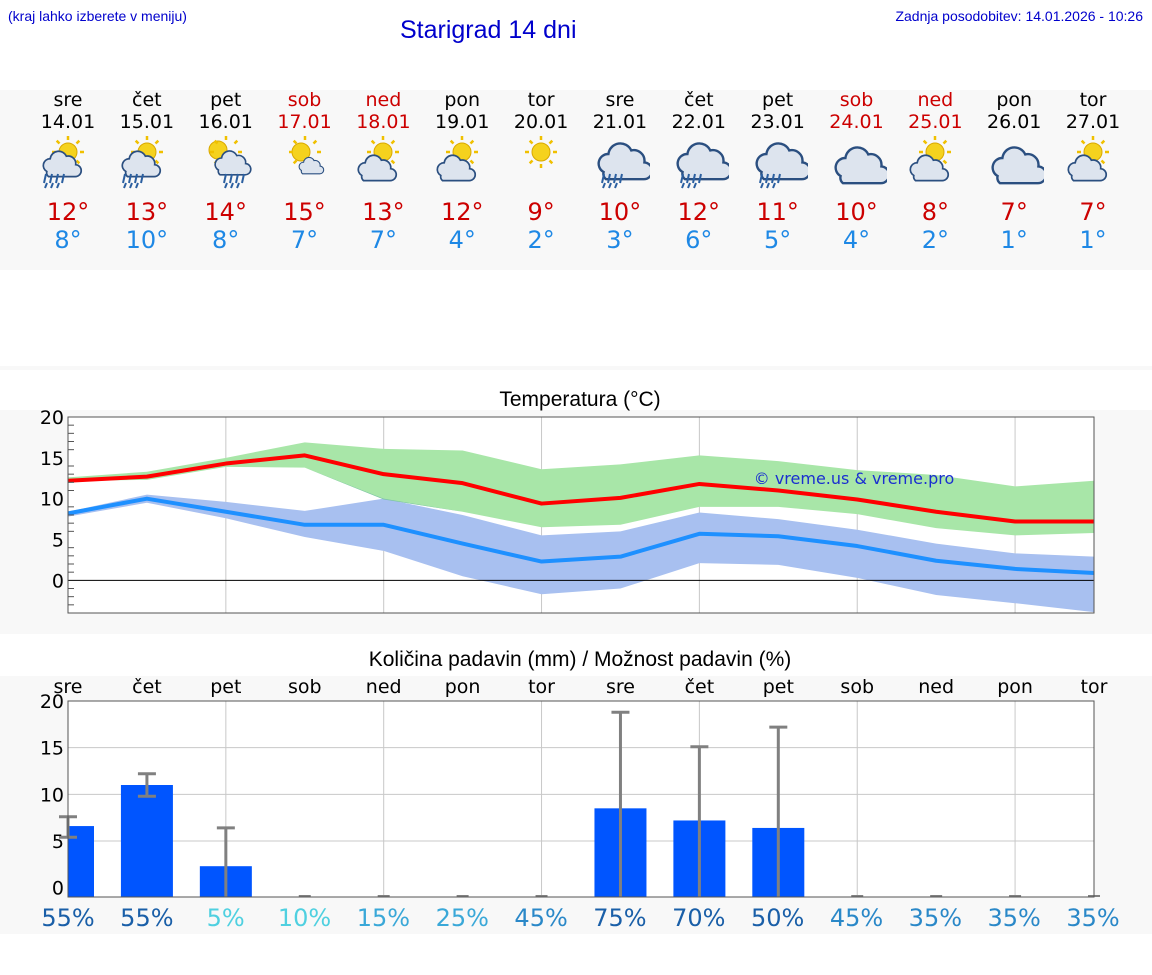 The height and width of the screenshot is (975, 1152). What do you see at coordinates (304, 212) in the screenshot?
I see `max-temperature: 15°` at bounding box center [304, 212].